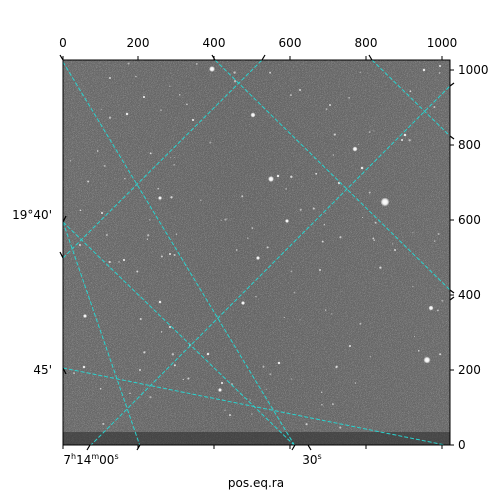 The height and width of the screenshot is (500, 500). What do you see at coordinates (258, 43) in the screenshot?
I see `top-pixel-tick-labels: 0 200 400 600 800 1000` at bounding box center [258, 43].